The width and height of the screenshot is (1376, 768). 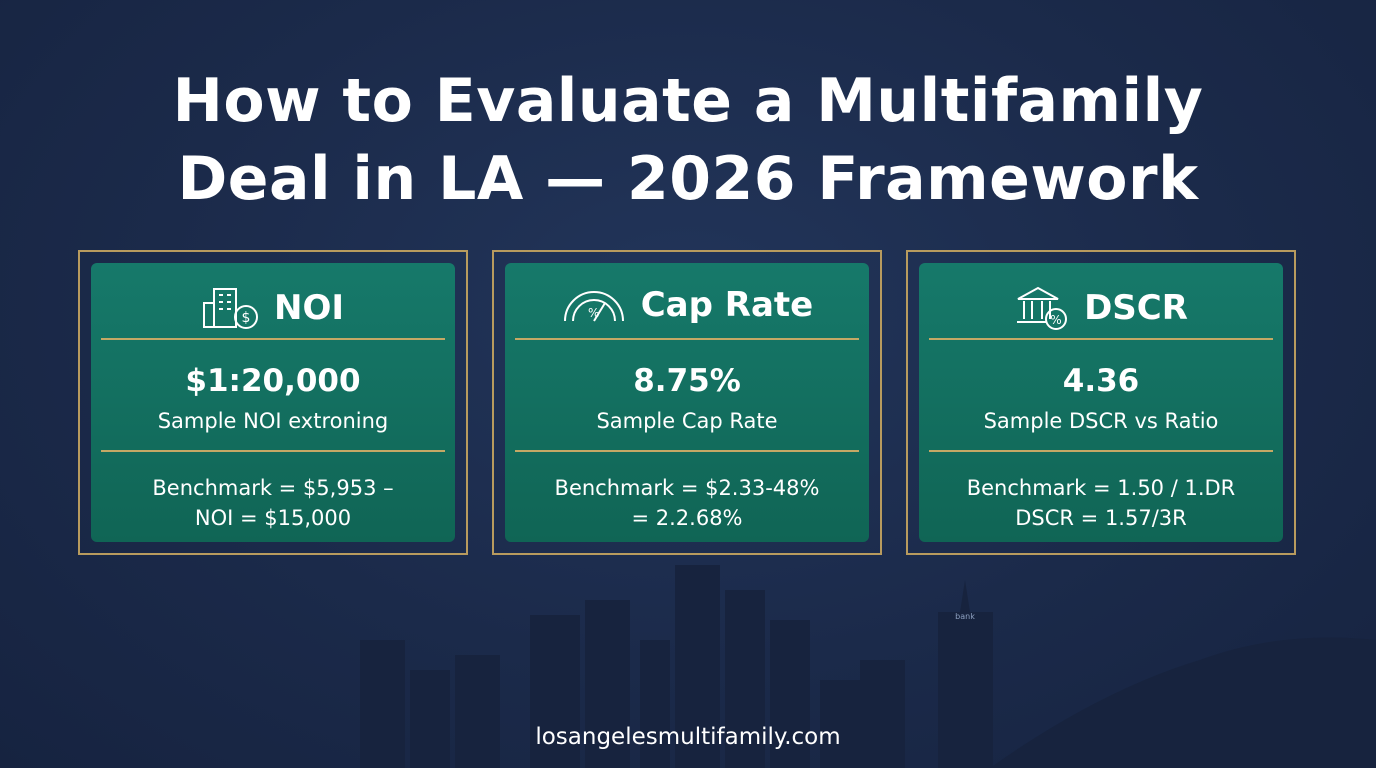 I want to click on title-line: How to Evaluate a Multifamily, so click(x=688, y=101).